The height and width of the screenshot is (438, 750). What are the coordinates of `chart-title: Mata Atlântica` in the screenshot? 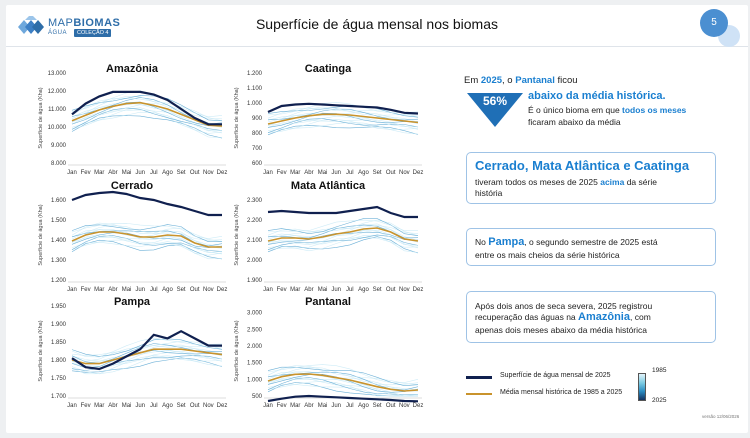 It's located at (328, 186).